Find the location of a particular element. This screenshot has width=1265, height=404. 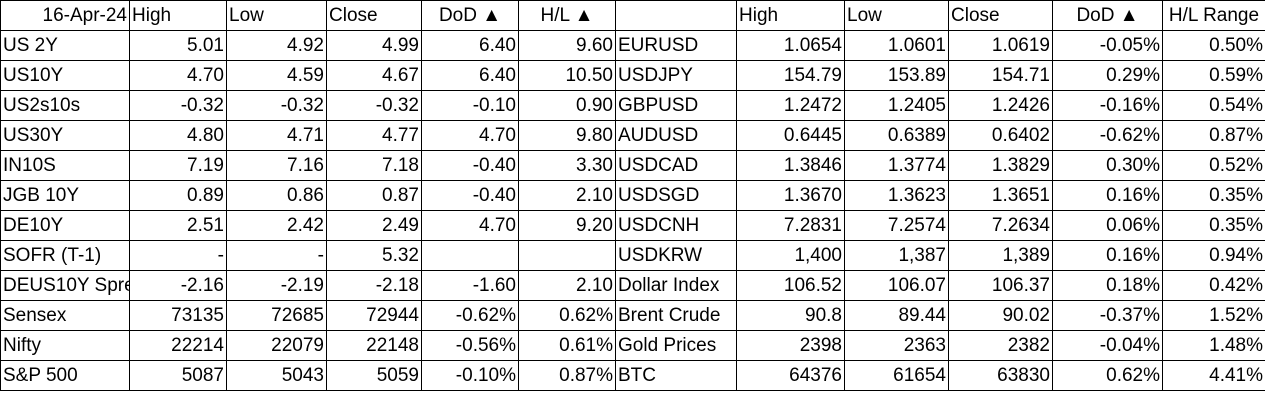

value-cell: 61654 is located at coordinates (896, 375).